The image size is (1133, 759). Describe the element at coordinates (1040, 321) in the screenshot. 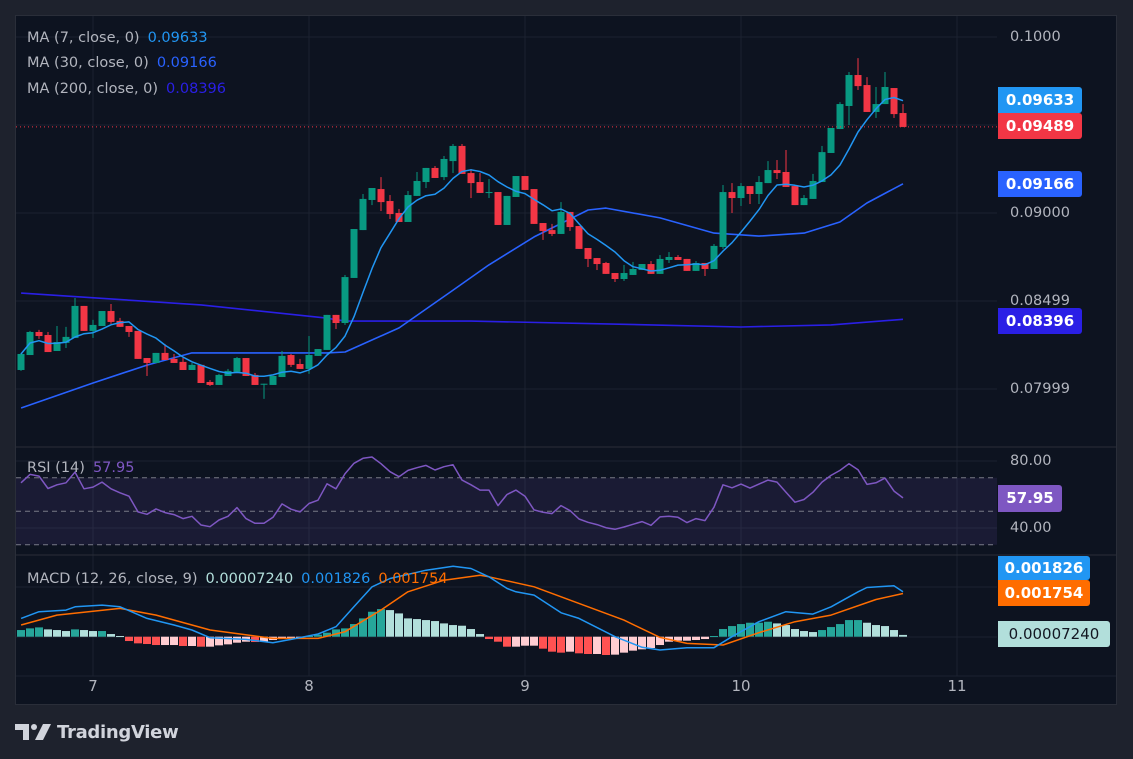

I see `ma200-value-box: 0.08396` at that location.